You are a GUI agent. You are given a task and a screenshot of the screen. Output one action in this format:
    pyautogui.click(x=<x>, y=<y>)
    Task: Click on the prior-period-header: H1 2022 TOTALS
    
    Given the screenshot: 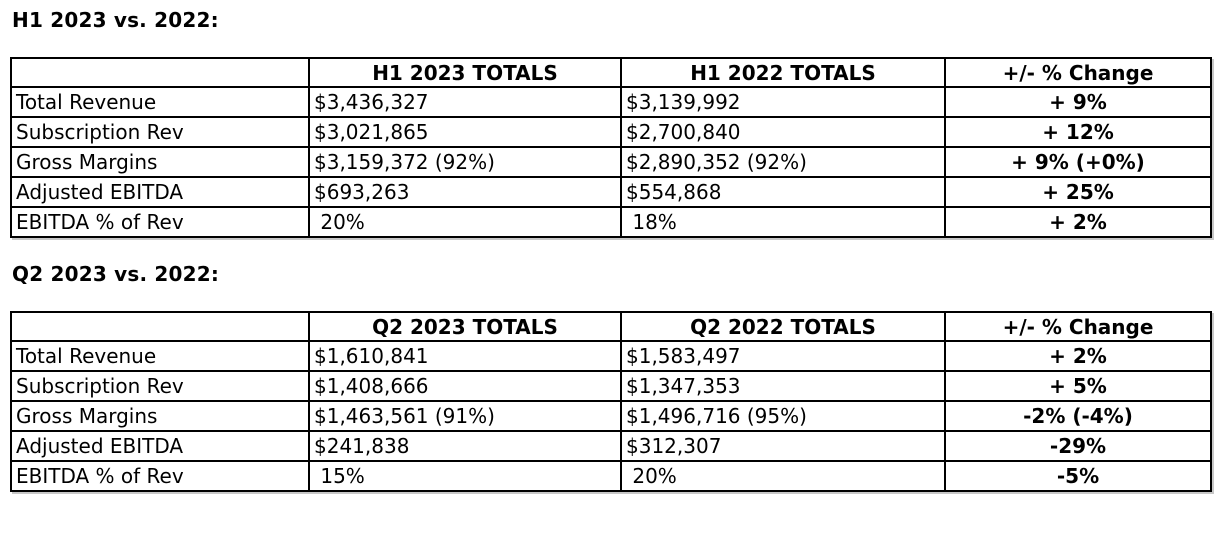 What is the action you would take?
    pyautogui.click(x=783, y=72)
    